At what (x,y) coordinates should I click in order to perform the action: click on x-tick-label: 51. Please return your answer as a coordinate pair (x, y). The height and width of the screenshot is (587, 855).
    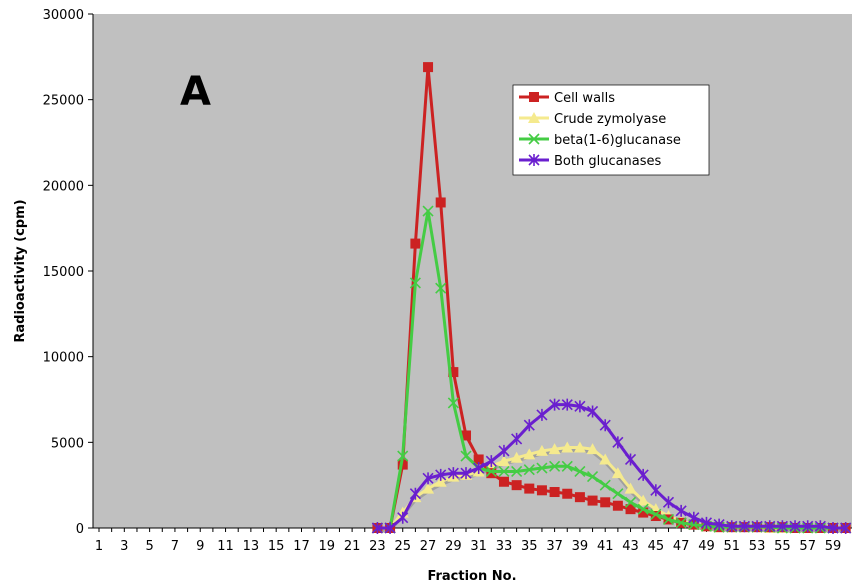
    Looking at the image, I should click on (731, 546).